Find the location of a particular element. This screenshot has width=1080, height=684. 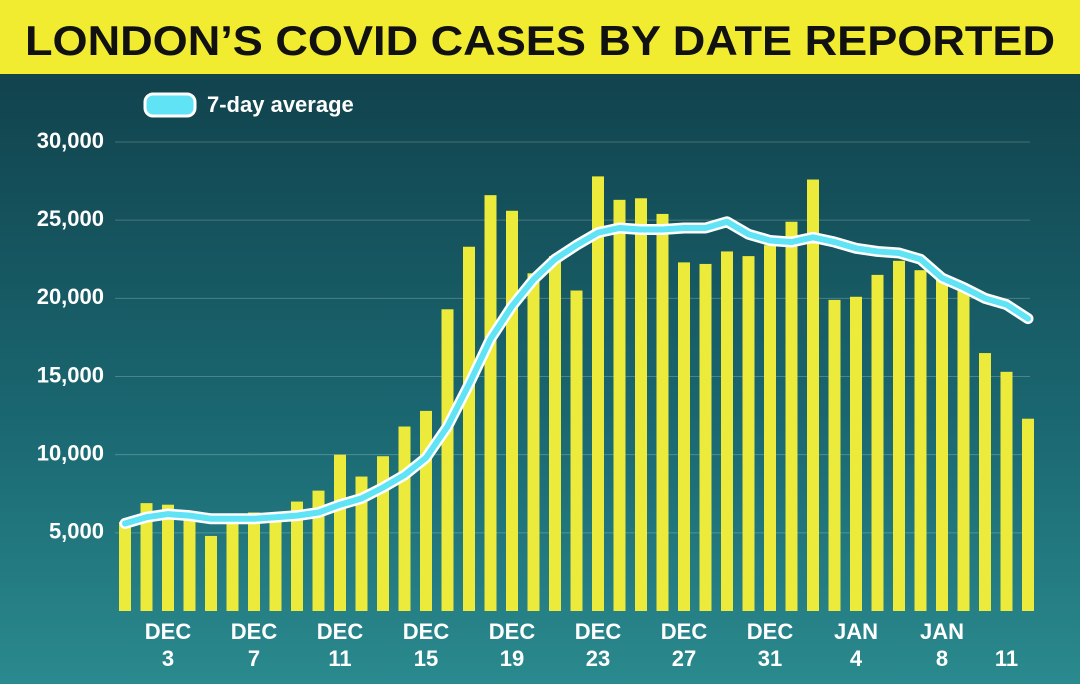

x-tick-label: JAN 8 is located at coordinates (942, 645).